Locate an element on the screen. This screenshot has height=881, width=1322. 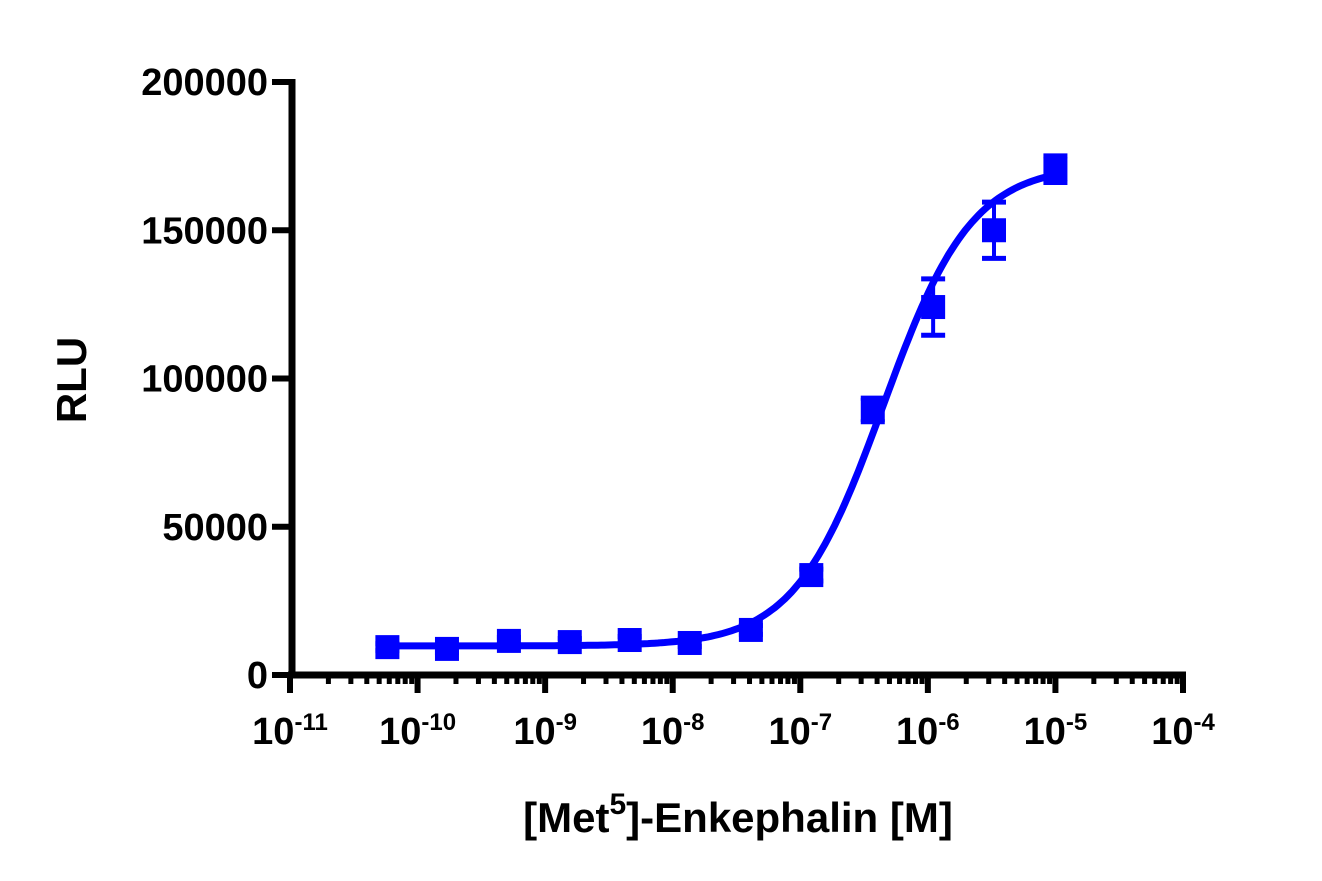
x-axis-title: [Met5]-Enkephalin [M] is located at coordinates (738, 814).